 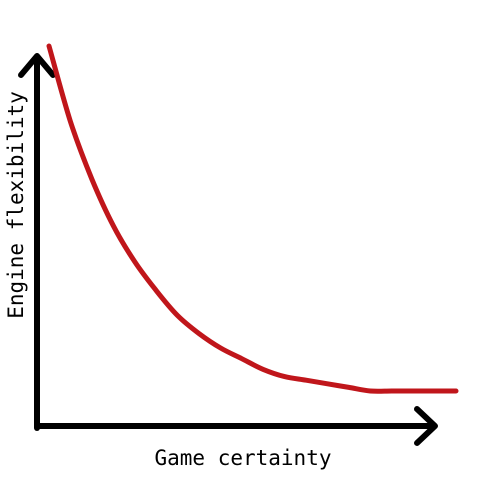 What do you see at coordinates (242, 458) in the screenshot?
I see `x-axis-label: Game certainty` at bounding box center [242, 458].